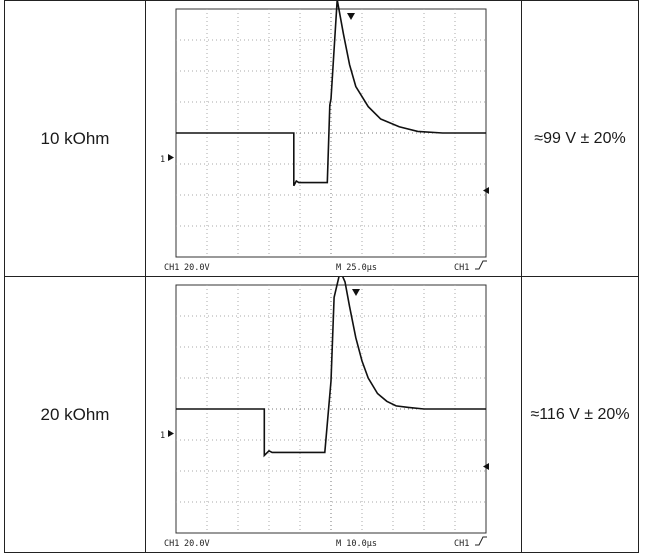 The width and height of the screenshot is (645, 555). Describe the element at coordinates (75, 138) in the screenshot. I see `load-cell: 10 kOhm` at that location.